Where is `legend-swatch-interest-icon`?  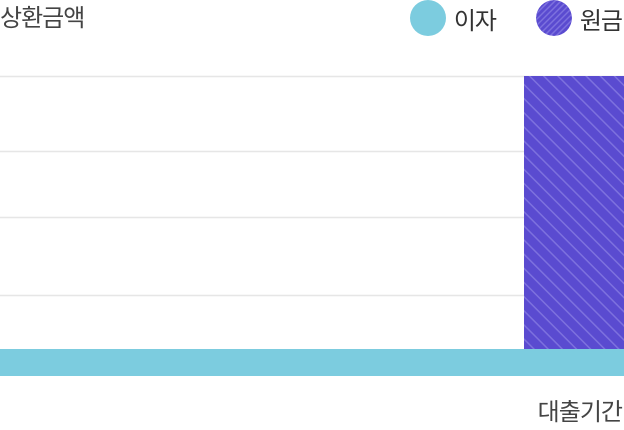
legend-swatch-interest-icon is located at coordinates (427, 18).